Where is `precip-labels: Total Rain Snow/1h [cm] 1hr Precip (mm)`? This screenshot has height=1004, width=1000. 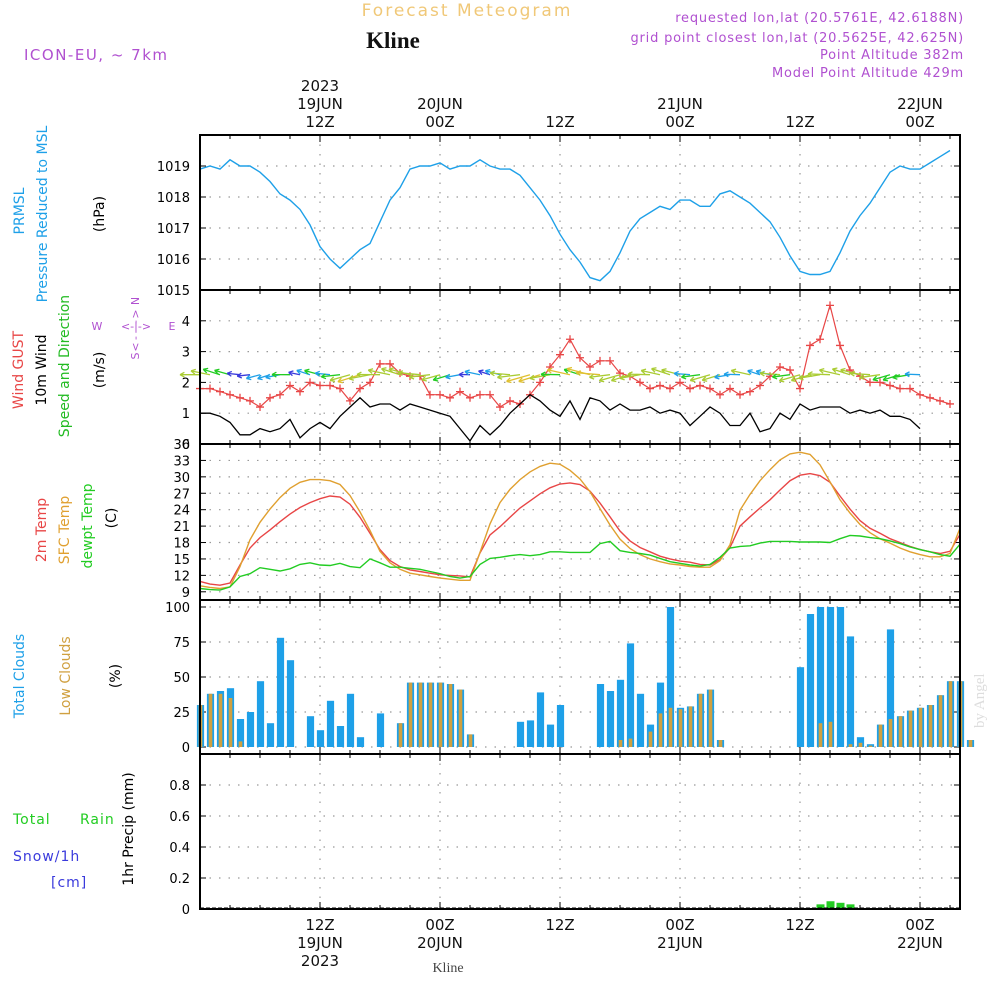 precip-labels: Total Rain Snow/1h [cm] 1hr Precip (mm) is located at coordinates (74, 831).